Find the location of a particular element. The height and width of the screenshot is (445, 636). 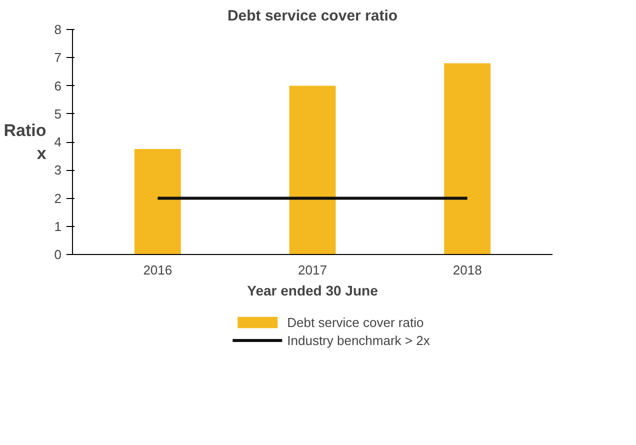

y-tick-label: 2 is located at coordinates (58, 198).